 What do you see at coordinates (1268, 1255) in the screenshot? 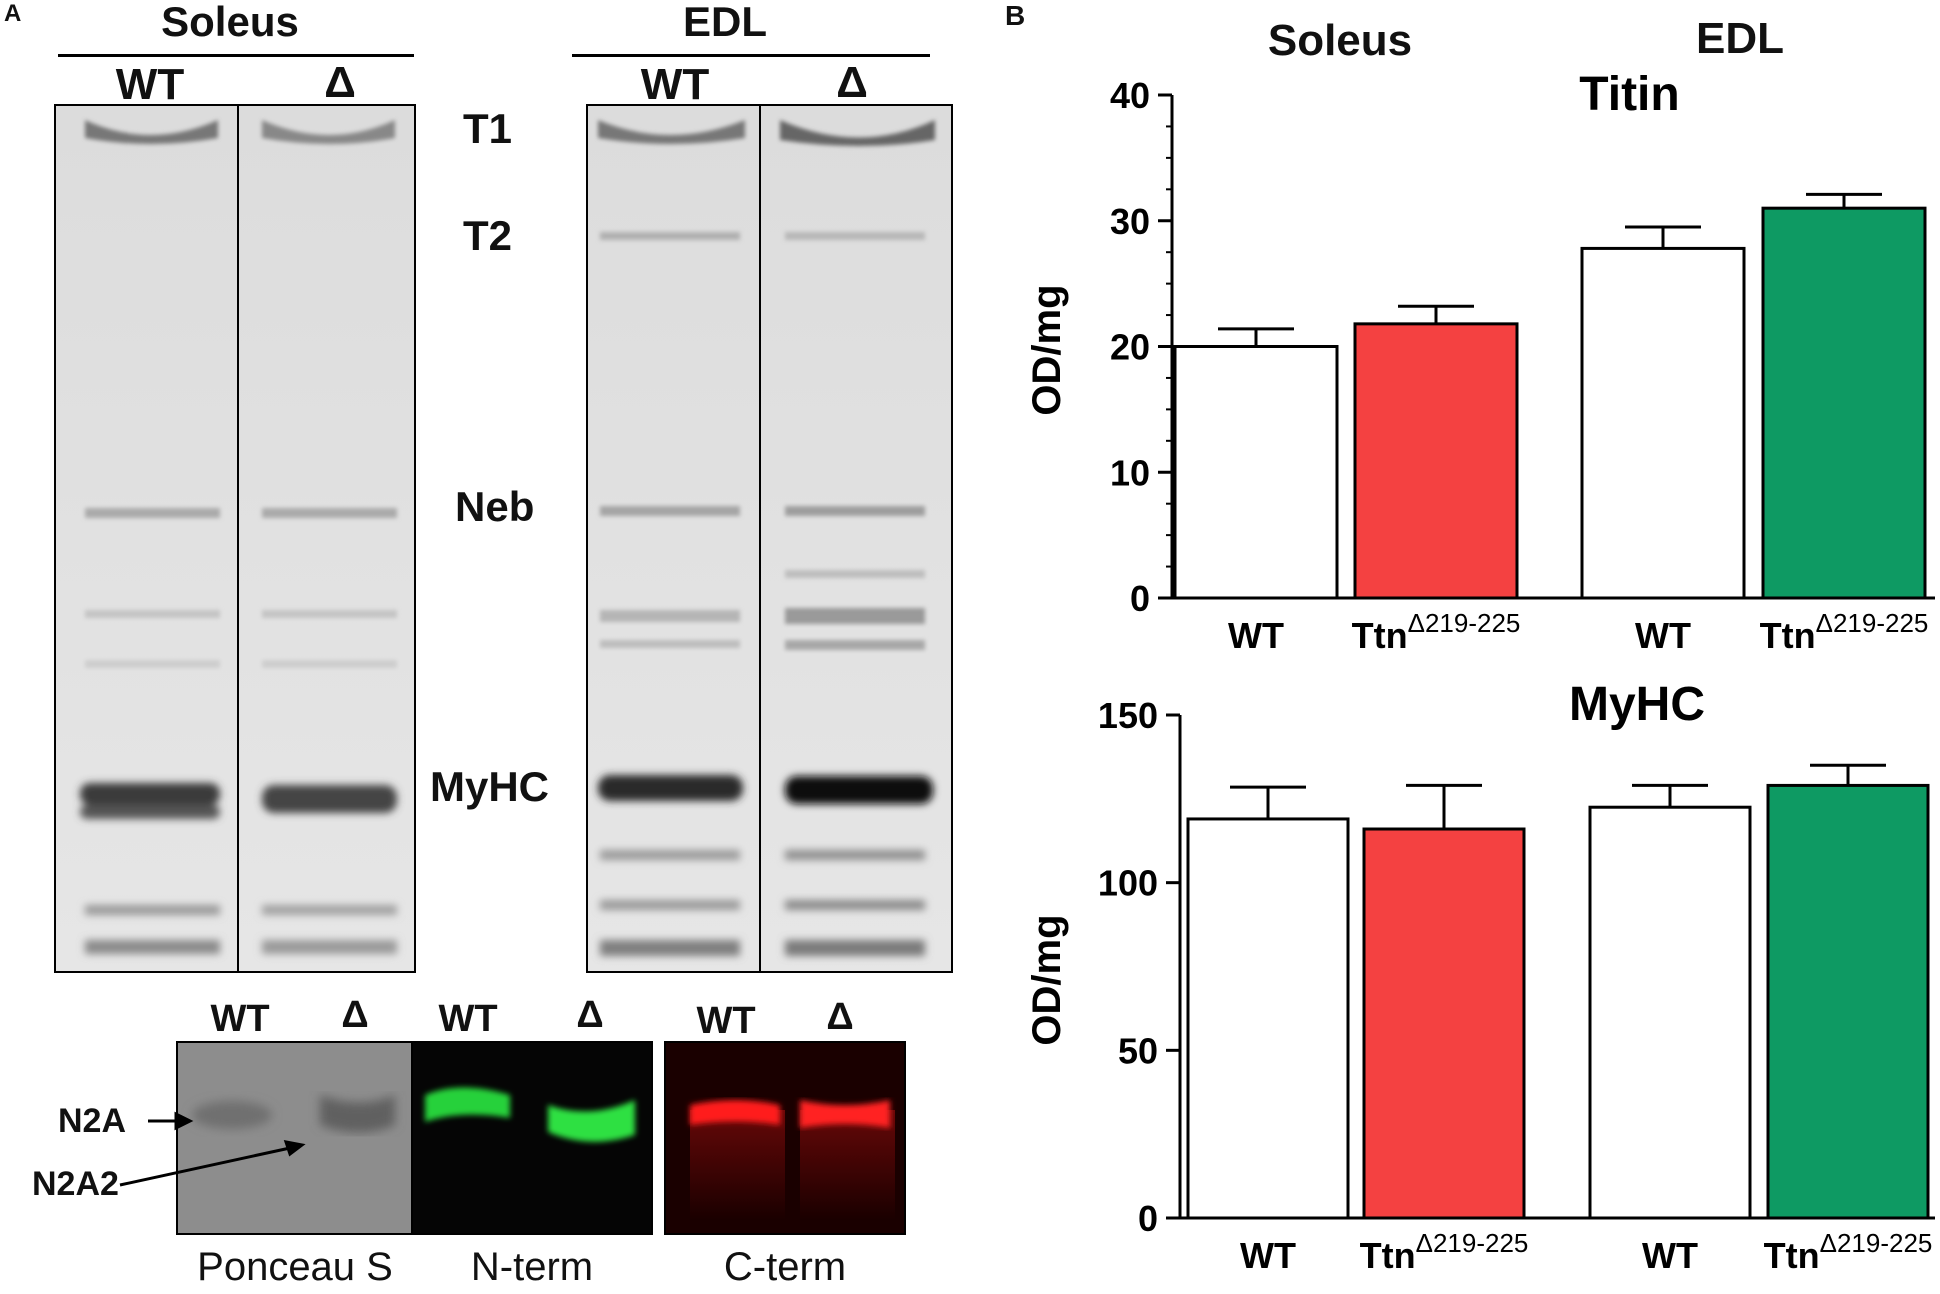
I see `myhc-category-label-1: WT` at bounding box center [1268, 1255].